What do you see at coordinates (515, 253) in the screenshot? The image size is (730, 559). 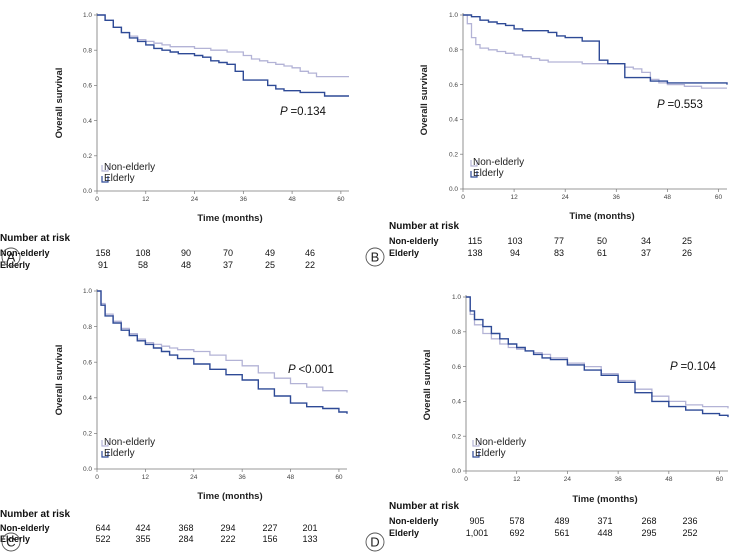 I see `risk-count: 94` at bounding box center [515, 253].